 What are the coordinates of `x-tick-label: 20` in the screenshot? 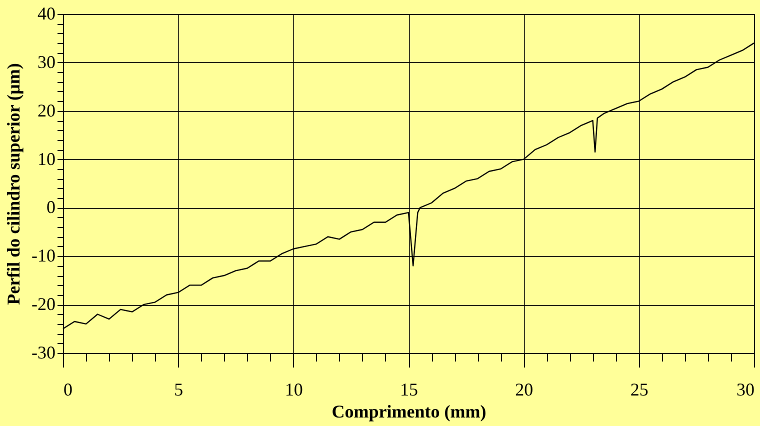 It's located at (524, 390).